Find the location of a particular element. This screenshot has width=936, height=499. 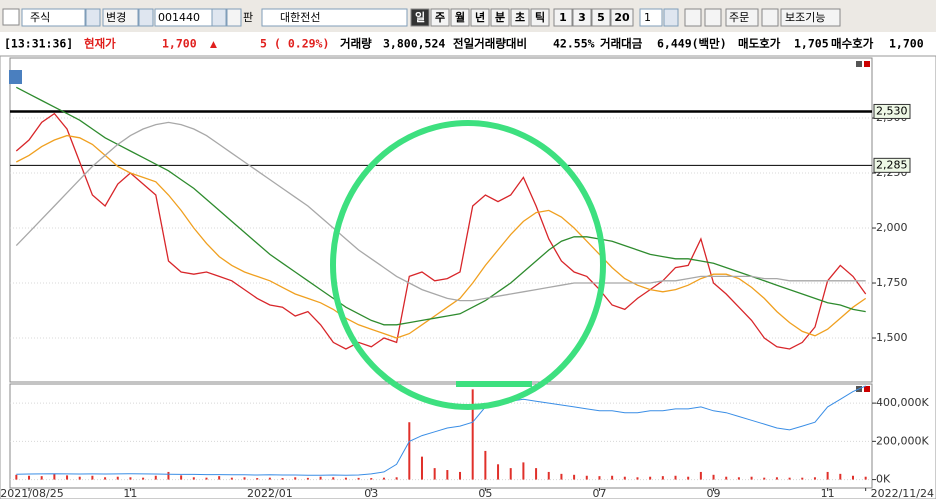

nav-icon is located at coordinates (11, 17).